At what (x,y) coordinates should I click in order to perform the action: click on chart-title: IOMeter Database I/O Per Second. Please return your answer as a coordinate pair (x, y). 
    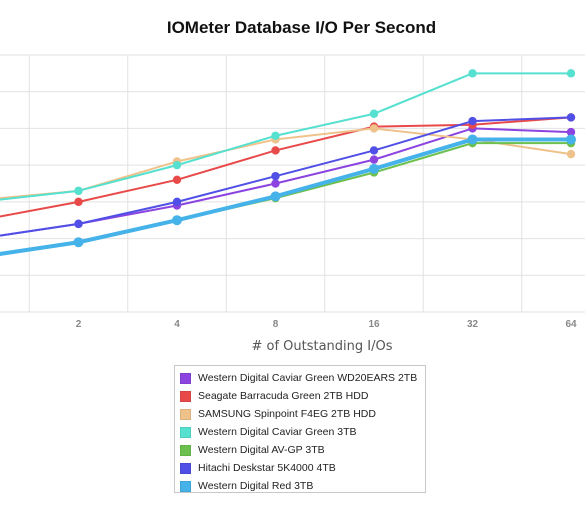
    Looking at the image, I should click on (301, 27).